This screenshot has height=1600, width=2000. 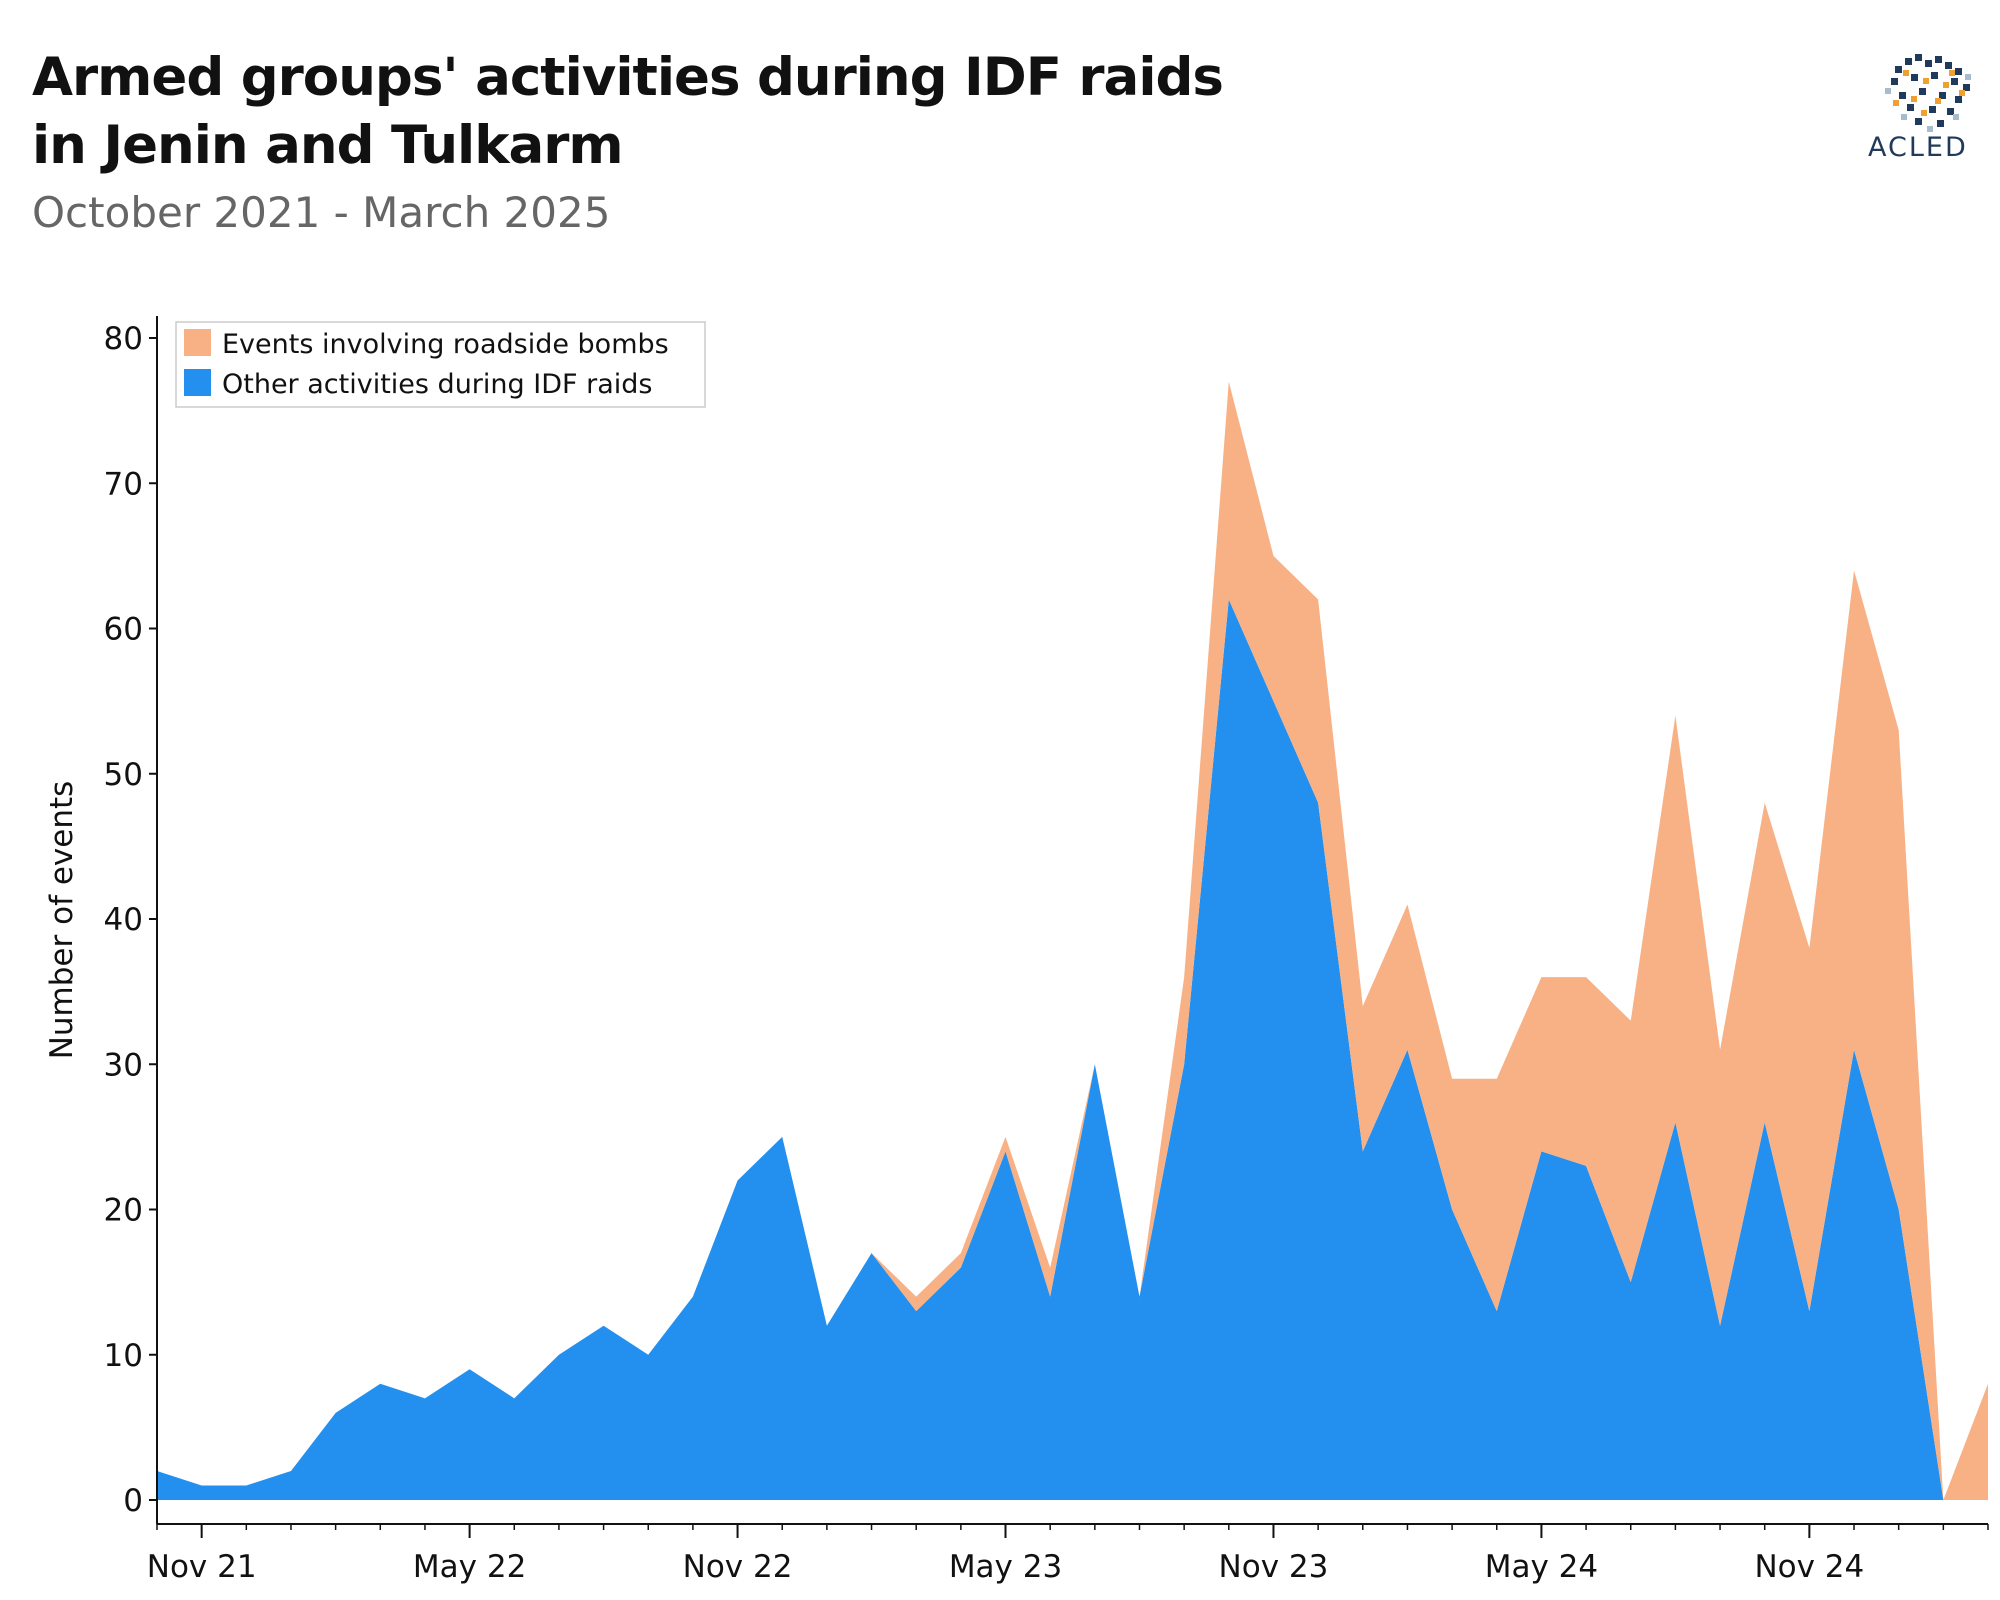 I want to click on y-tick-label: 80, so click(x=123, y=339).